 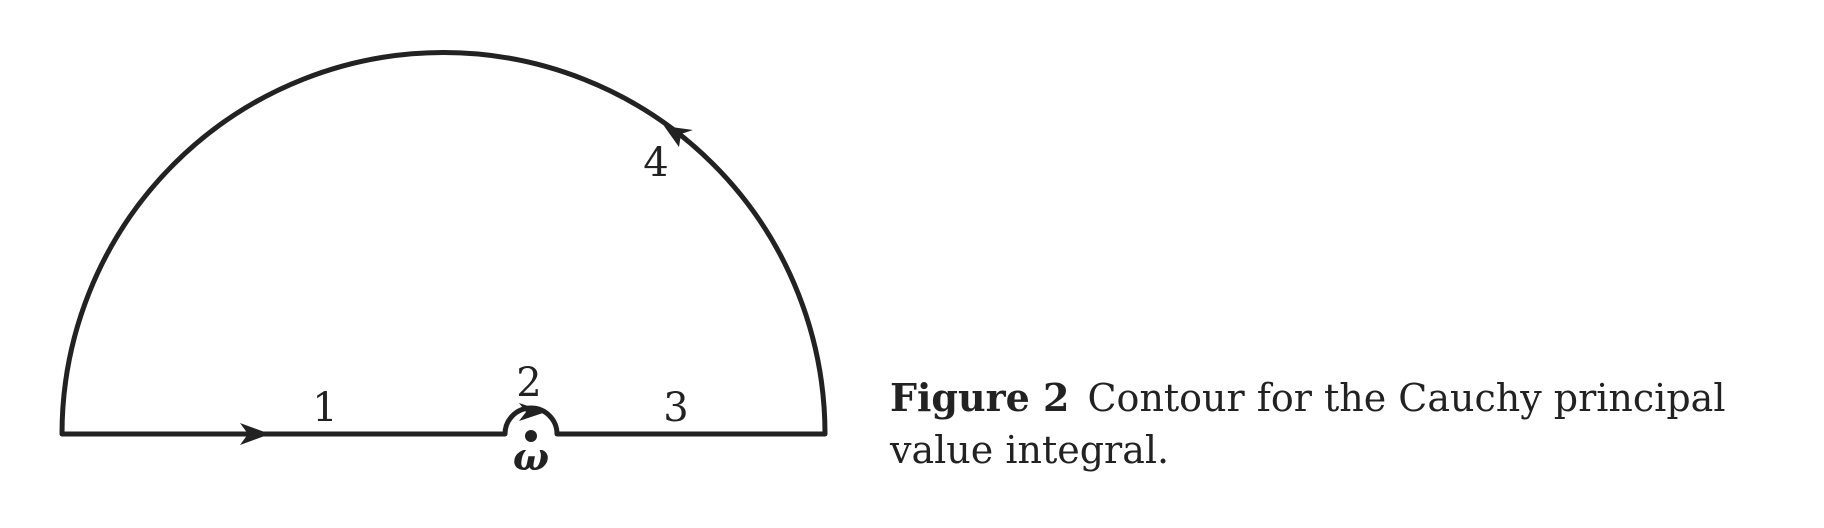 What do you see at coordinates (324, 408) in the screenshot?
I see `segment-1-label: 1` at bounding box center [324, 408].